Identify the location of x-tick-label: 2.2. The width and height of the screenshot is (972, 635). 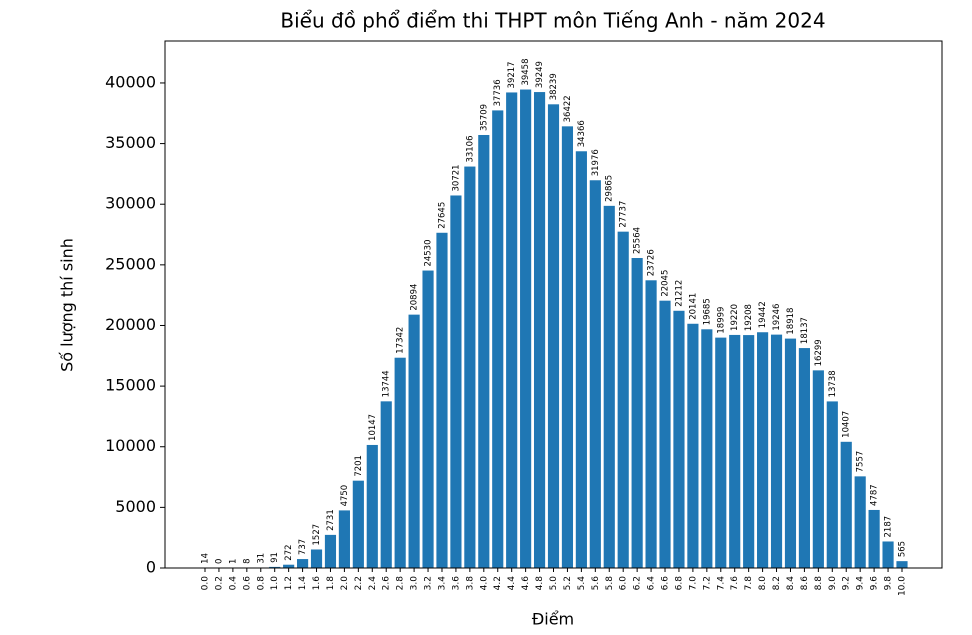
(359, 583).